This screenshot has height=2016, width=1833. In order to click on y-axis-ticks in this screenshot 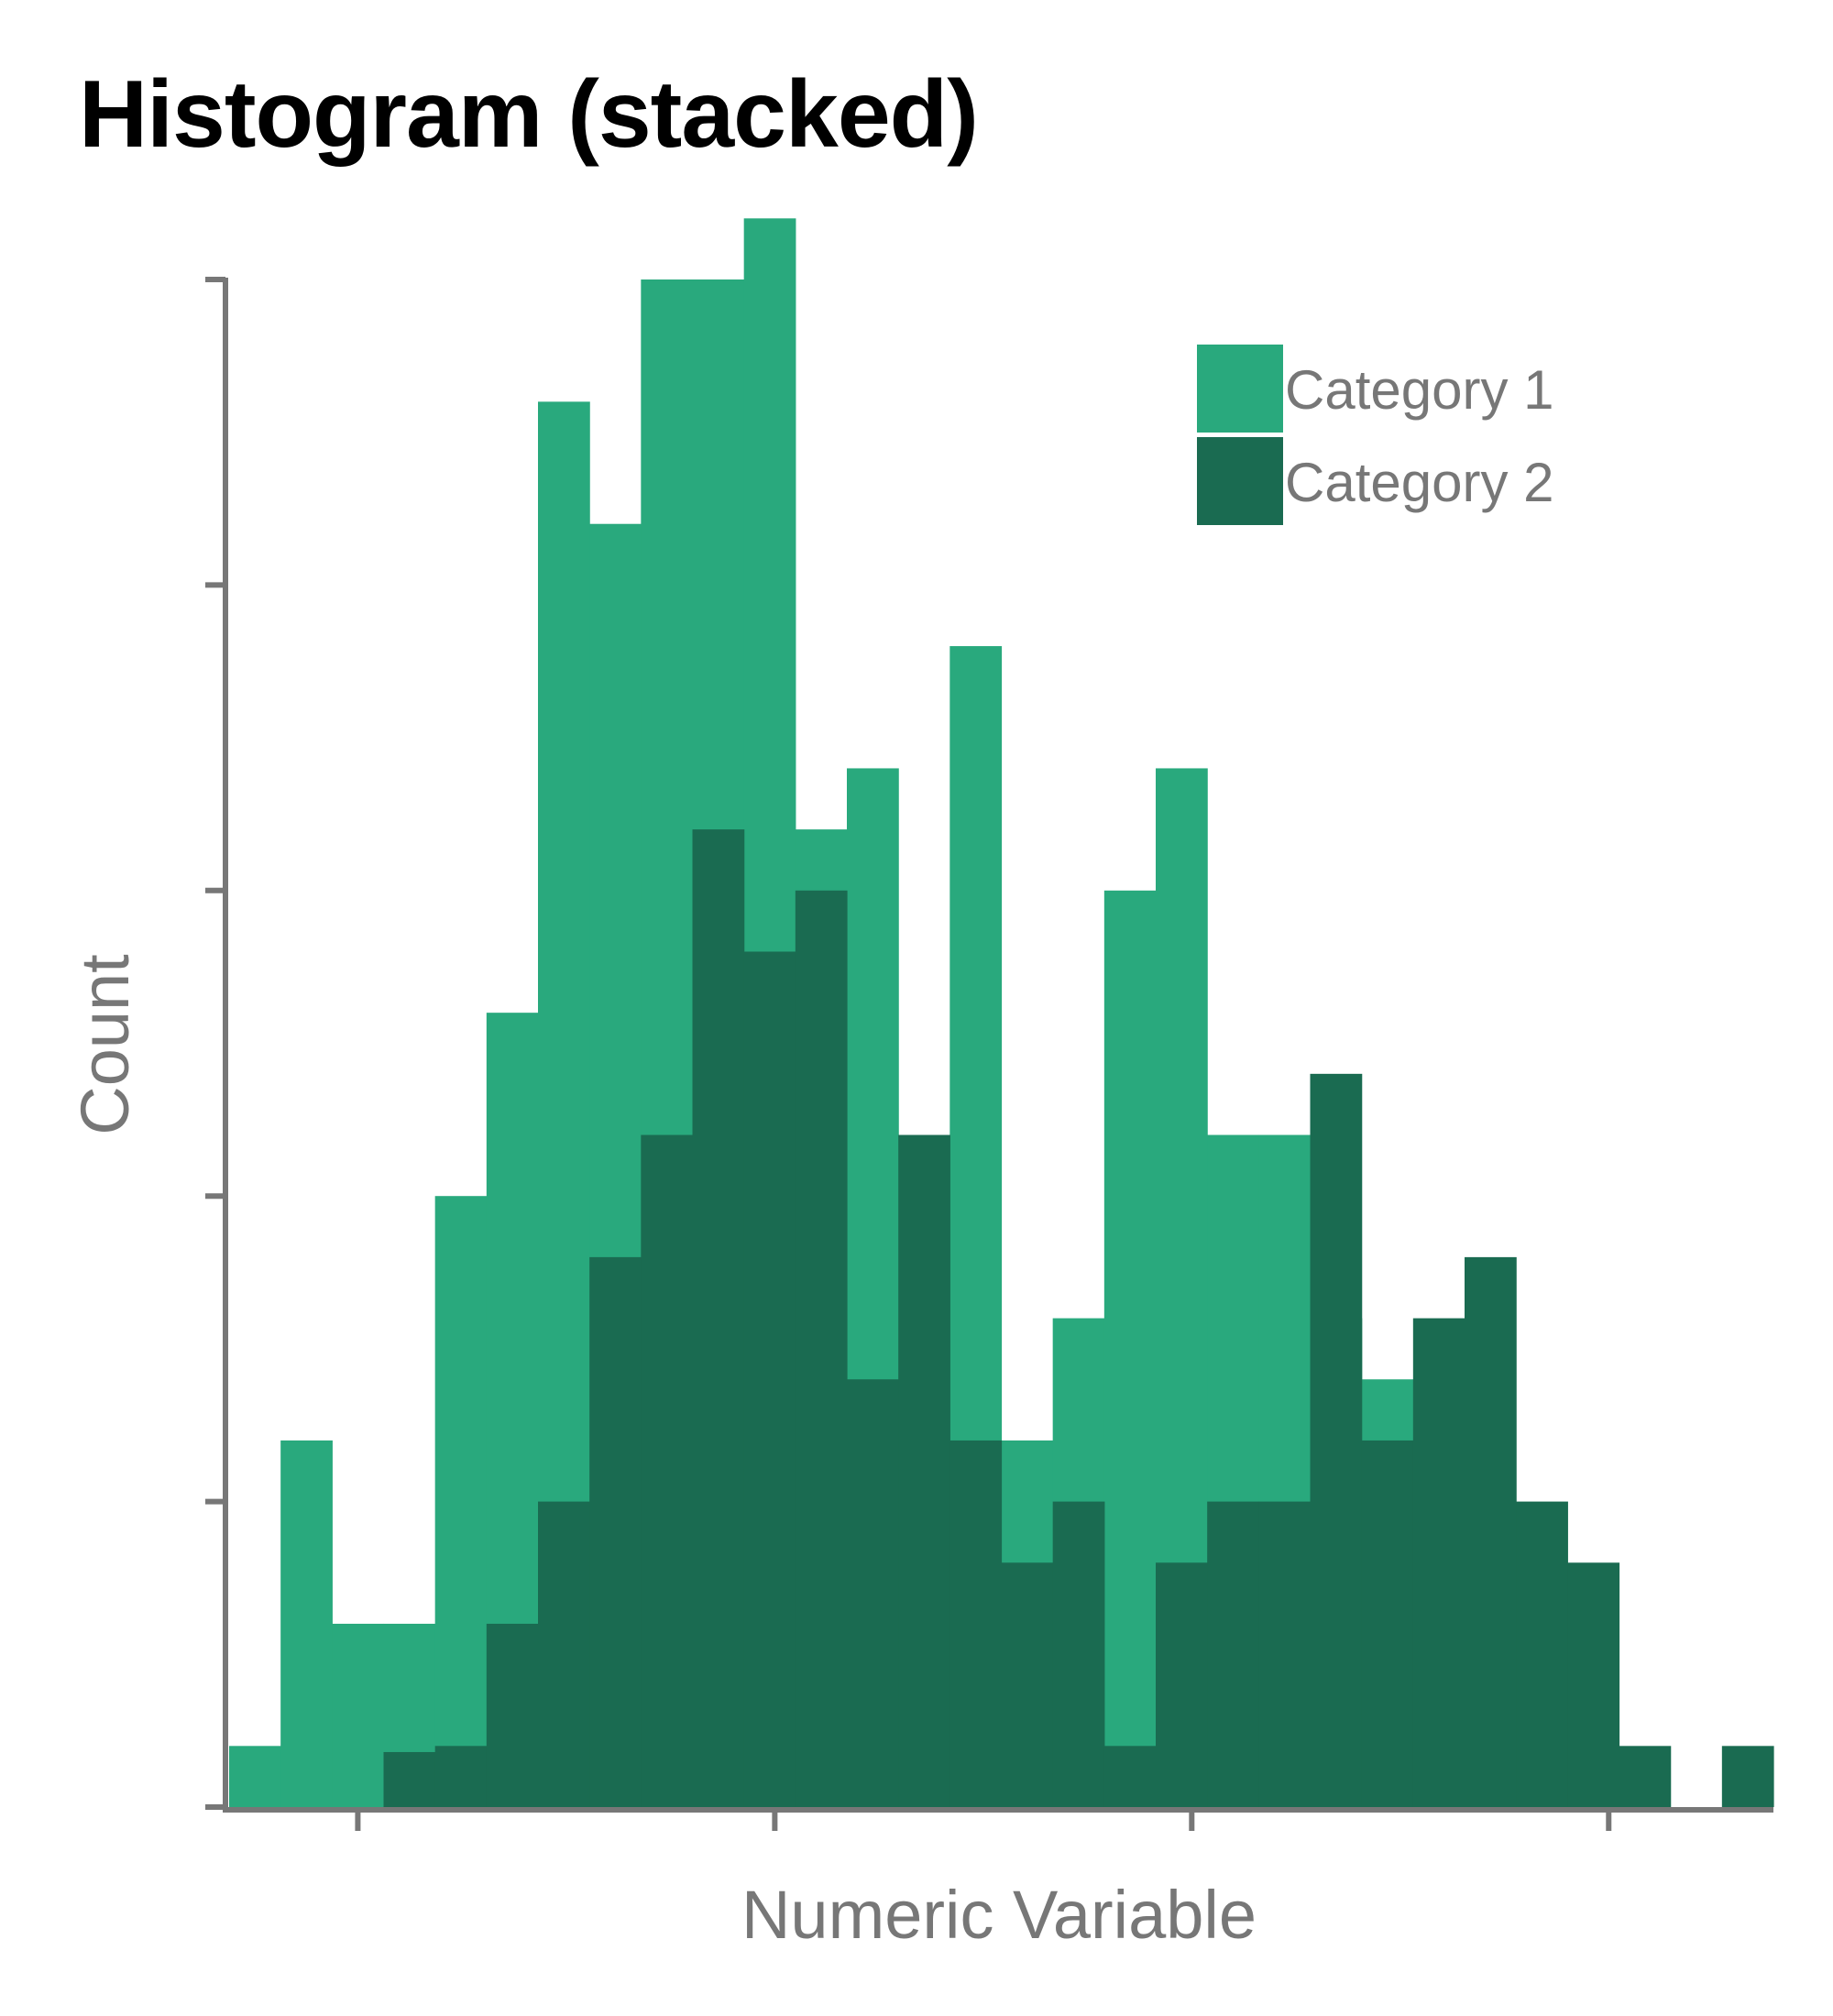, I will do `click(215, 1043)`.